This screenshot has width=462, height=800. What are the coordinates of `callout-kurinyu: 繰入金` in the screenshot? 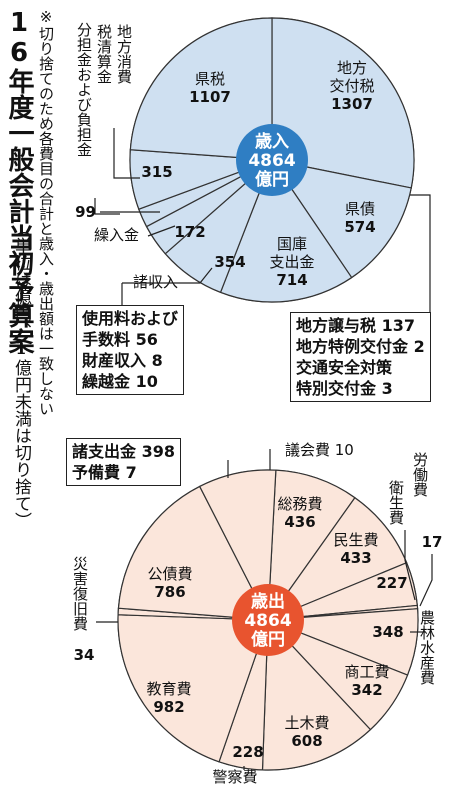 It's located at (116, 235).